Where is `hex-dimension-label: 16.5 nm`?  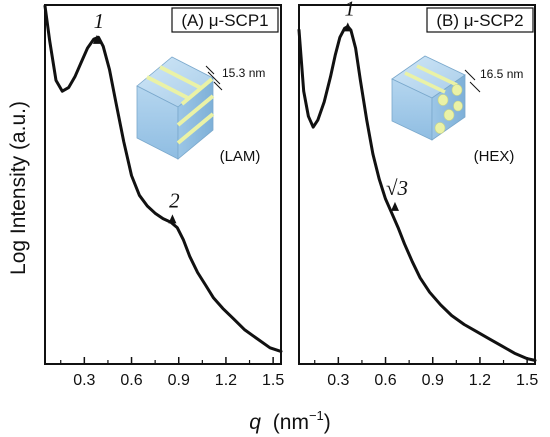
hex-dimension-label: 16.5 nm is located at coordinates (501, 74).